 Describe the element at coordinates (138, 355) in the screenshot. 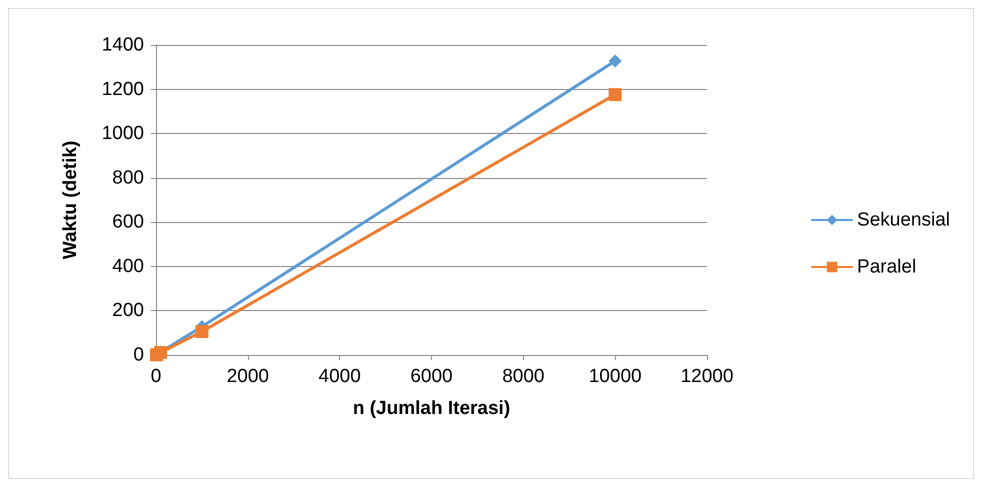

I see `y-tick-label: 0` at that location.